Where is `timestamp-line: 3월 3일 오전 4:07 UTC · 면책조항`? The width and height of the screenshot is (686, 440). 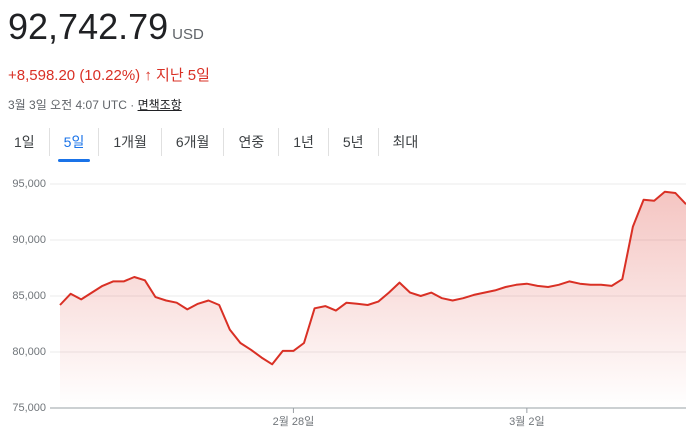 timestamp-line: 3월 3일 오전 4:07 UTC · 면책조항 is located at coordinates (95, 104).